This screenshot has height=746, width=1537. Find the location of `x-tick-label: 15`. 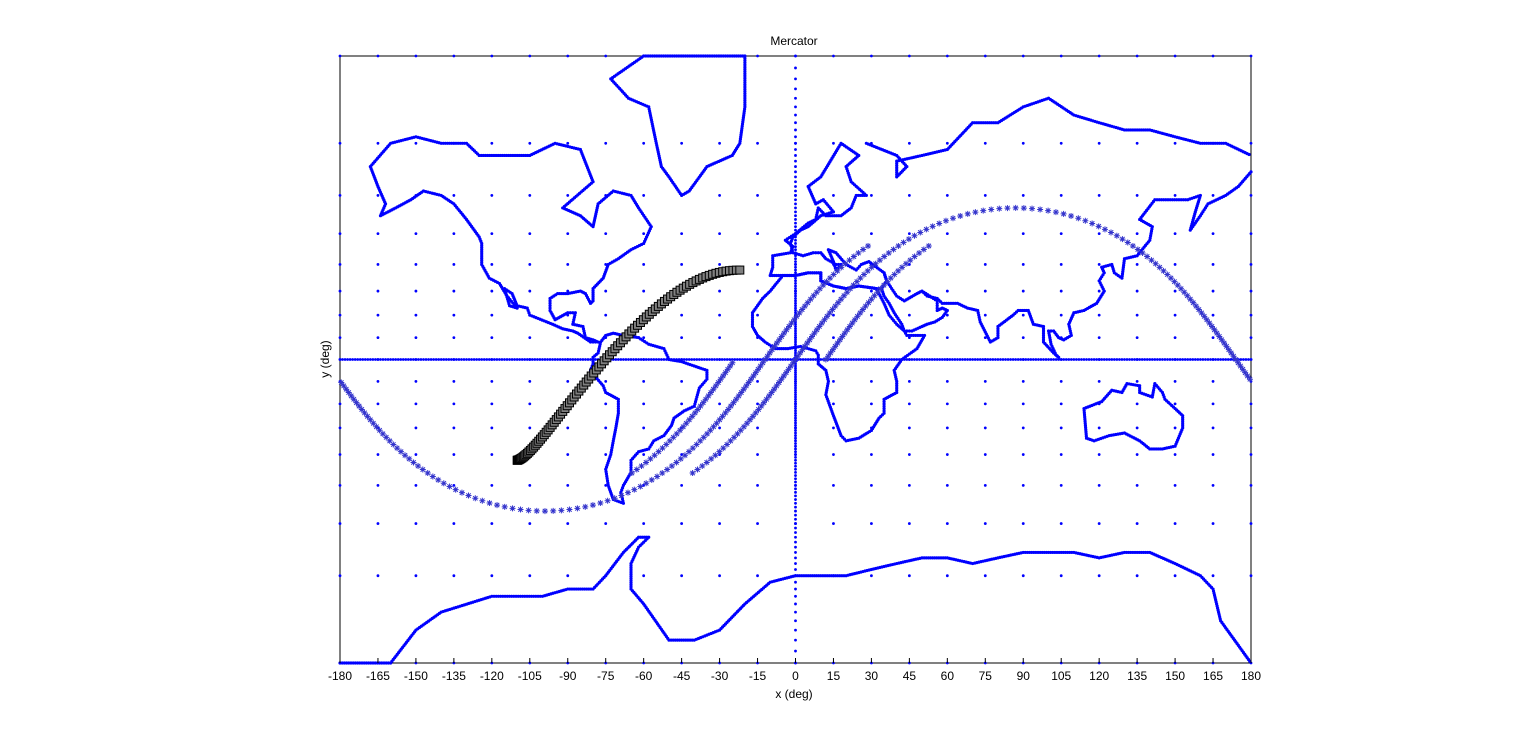

x-tick-label: 15 is located at coordinates (834, 676).